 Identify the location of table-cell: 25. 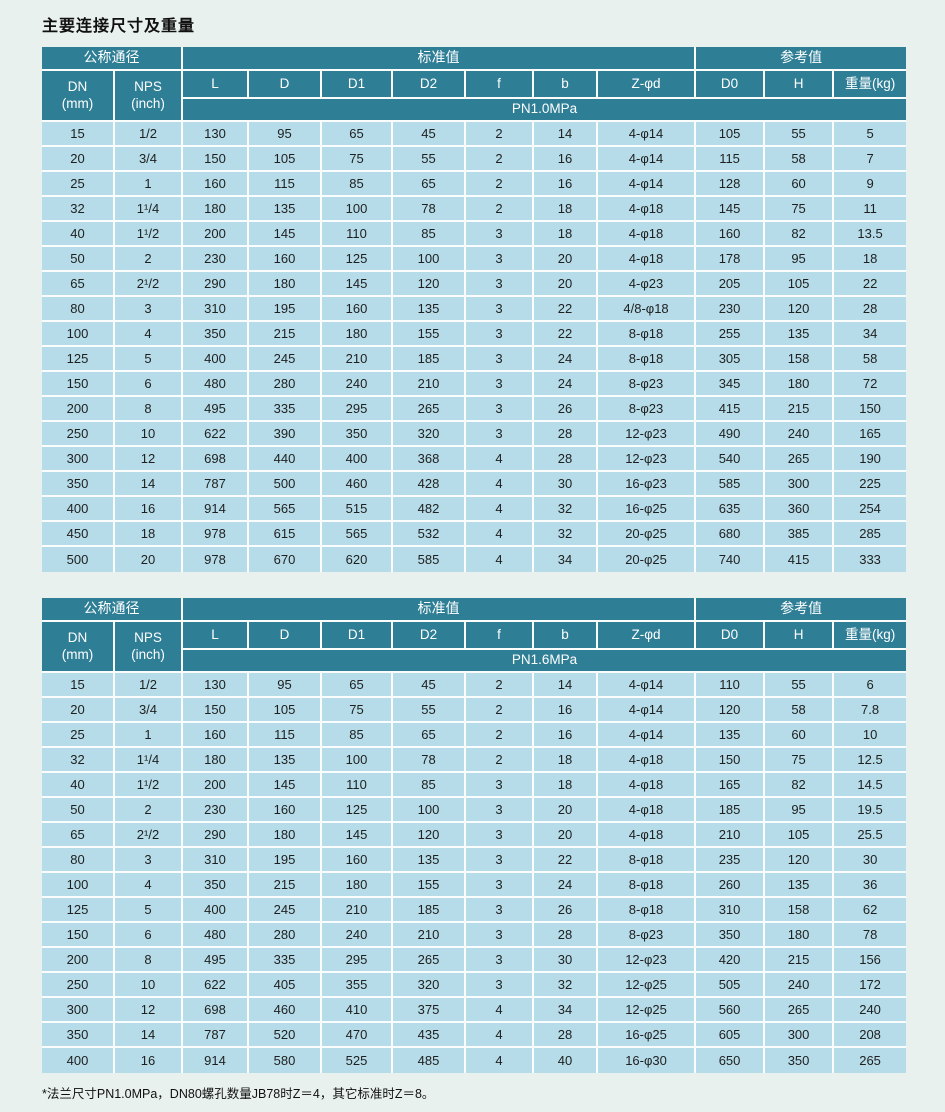
(78, 735).